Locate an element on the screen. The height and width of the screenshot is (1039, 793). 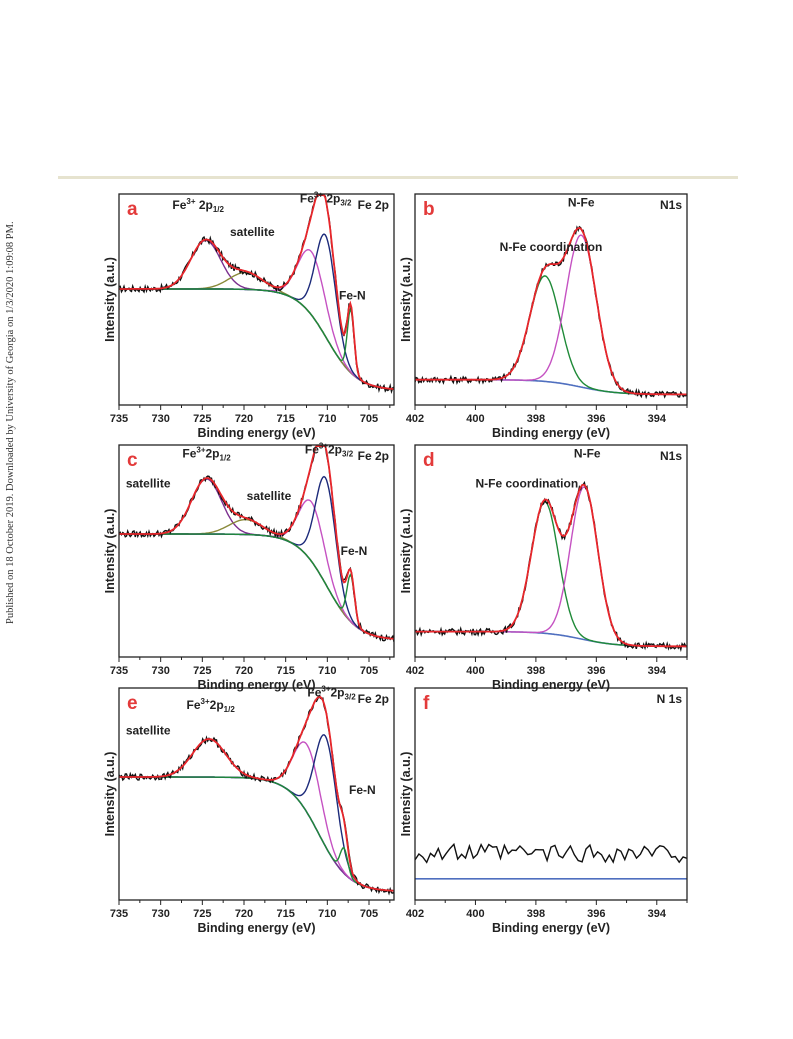
envelope-line-d is located at coordinates (551, 565).